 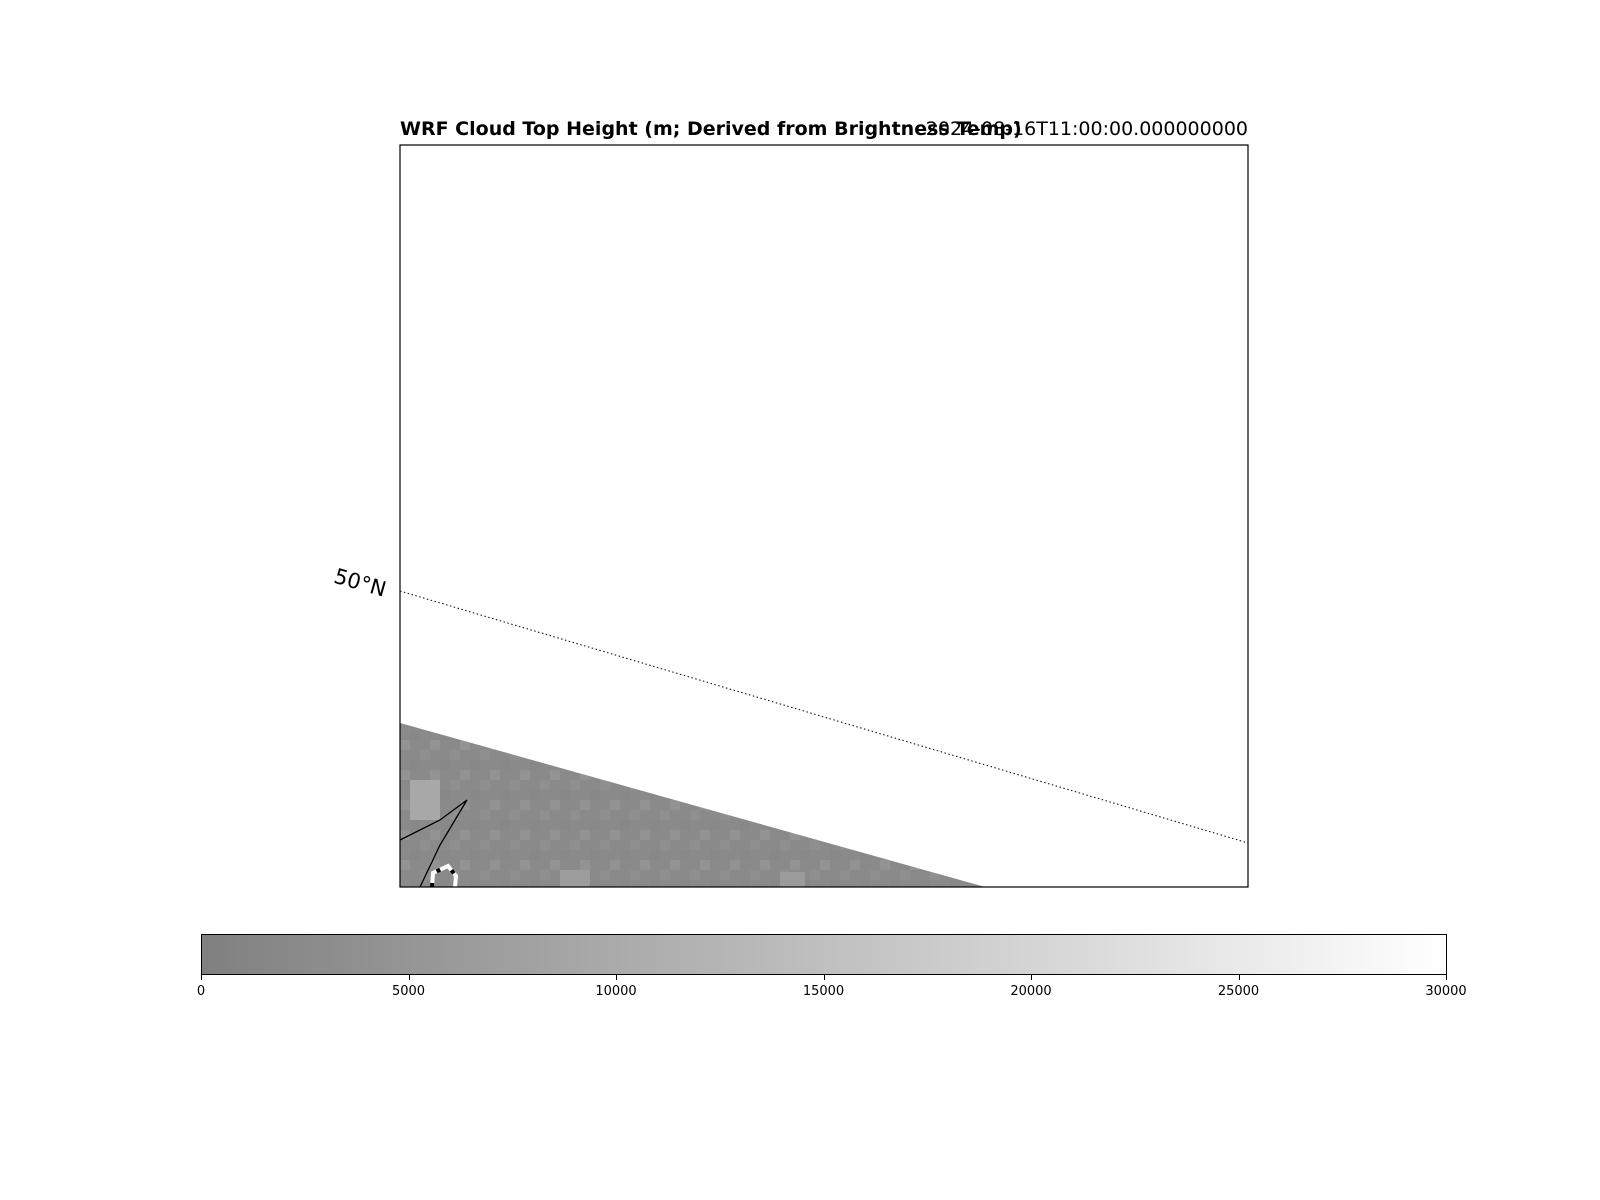 I want to click on plot-timestamp: 2024-08-16T11:00:00.000000000, so click(x=1086, y=129).